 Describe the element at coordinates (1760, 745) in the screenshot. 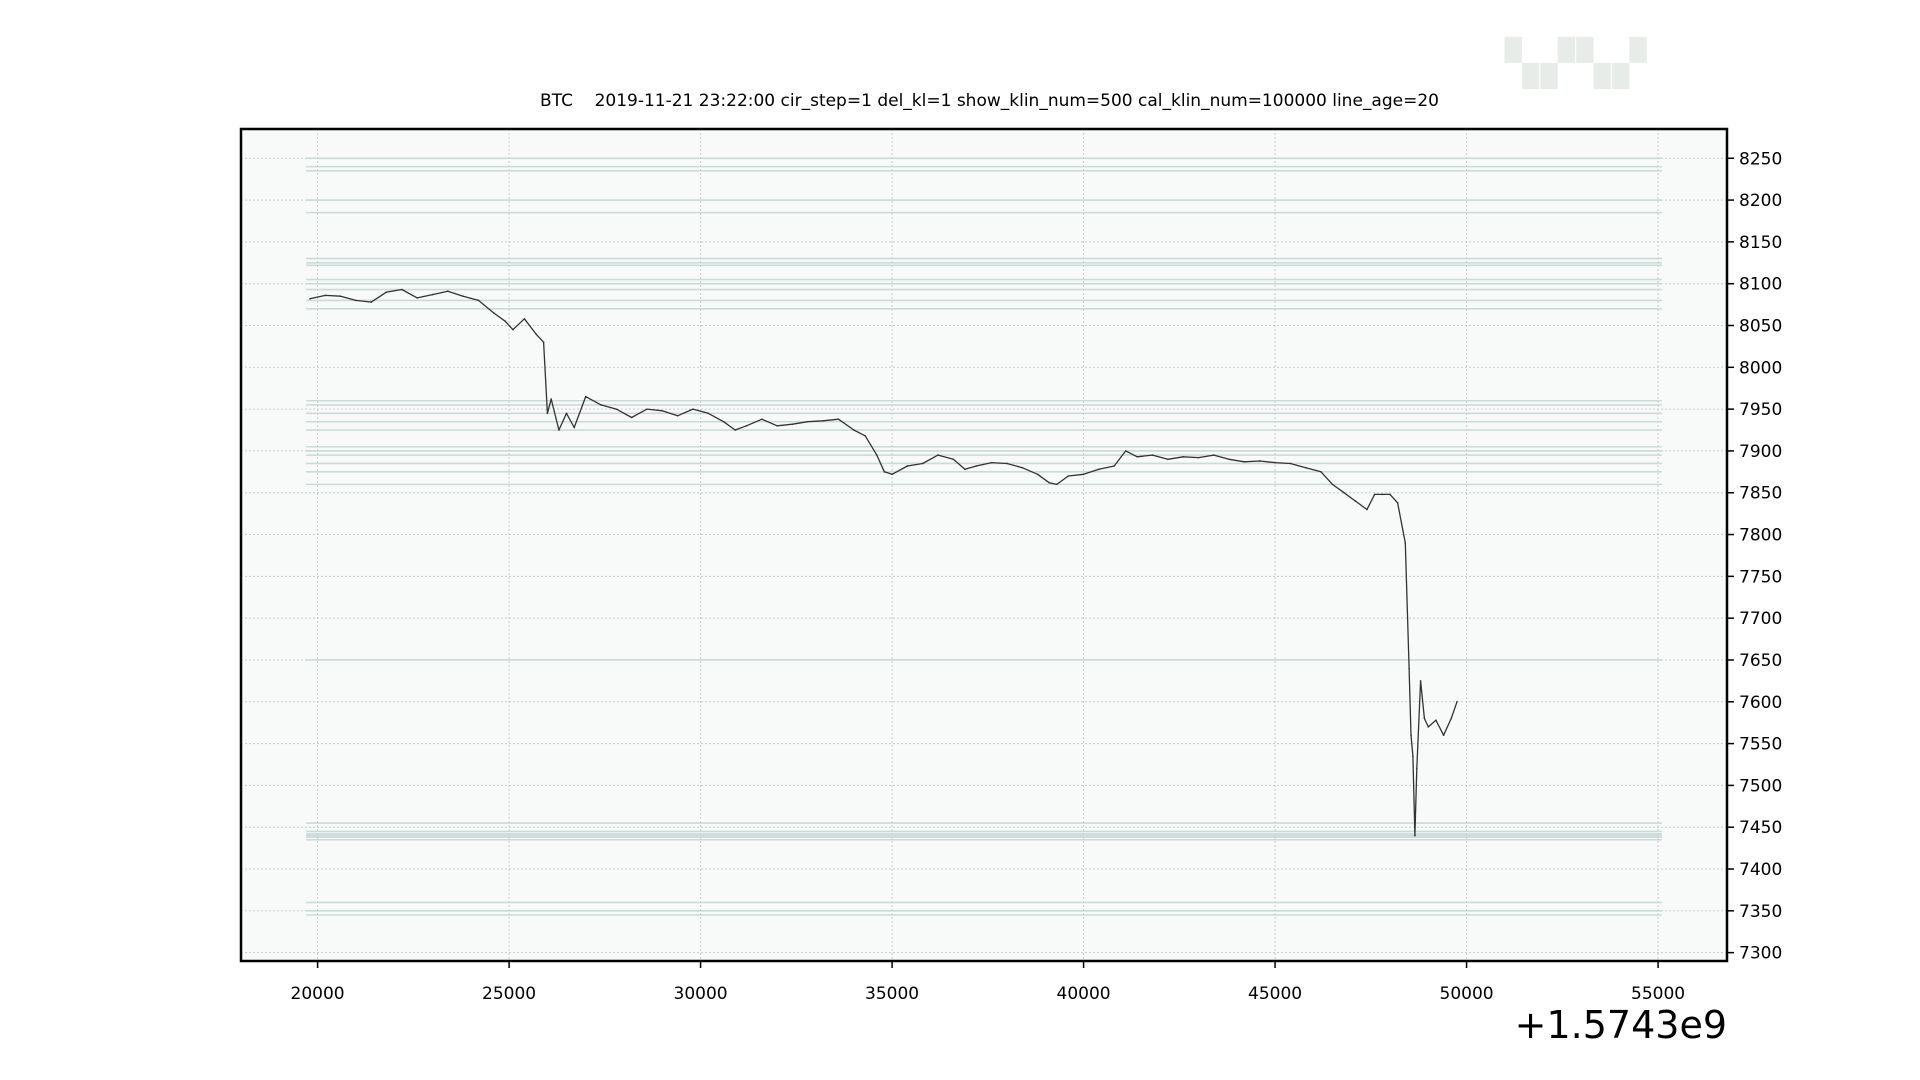

I see `y-tick-label: 7550` at that location.